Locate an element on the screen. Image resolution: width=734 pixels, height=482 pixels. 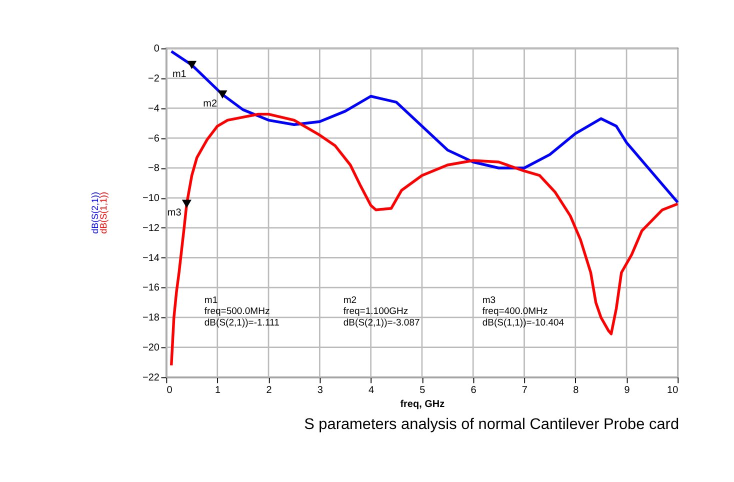
x-tick-label: 4 is located at coordinates (371, 390).